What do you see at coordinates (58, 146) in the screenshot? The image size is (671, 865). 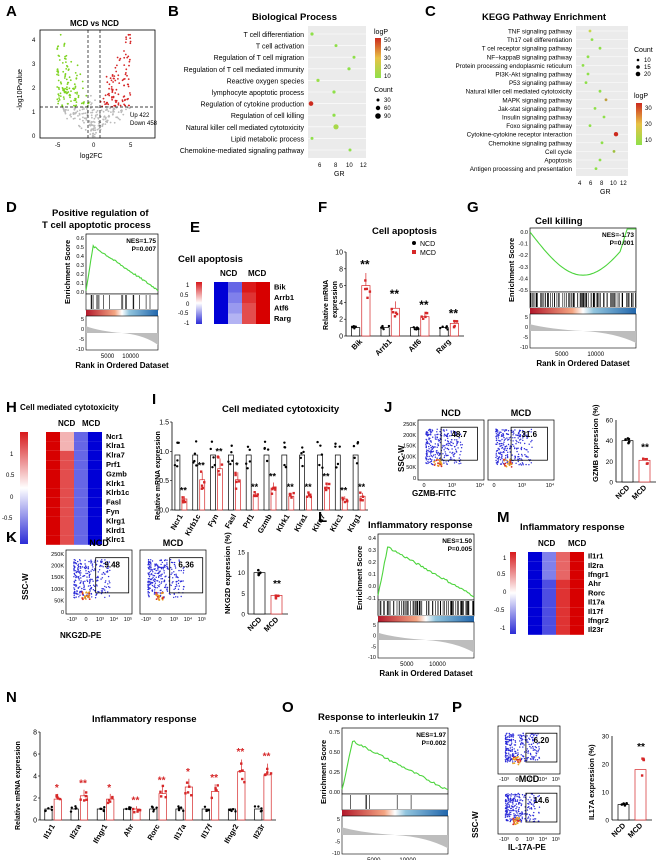 I see `tick-label: -5` at bounding box center [58, 146].